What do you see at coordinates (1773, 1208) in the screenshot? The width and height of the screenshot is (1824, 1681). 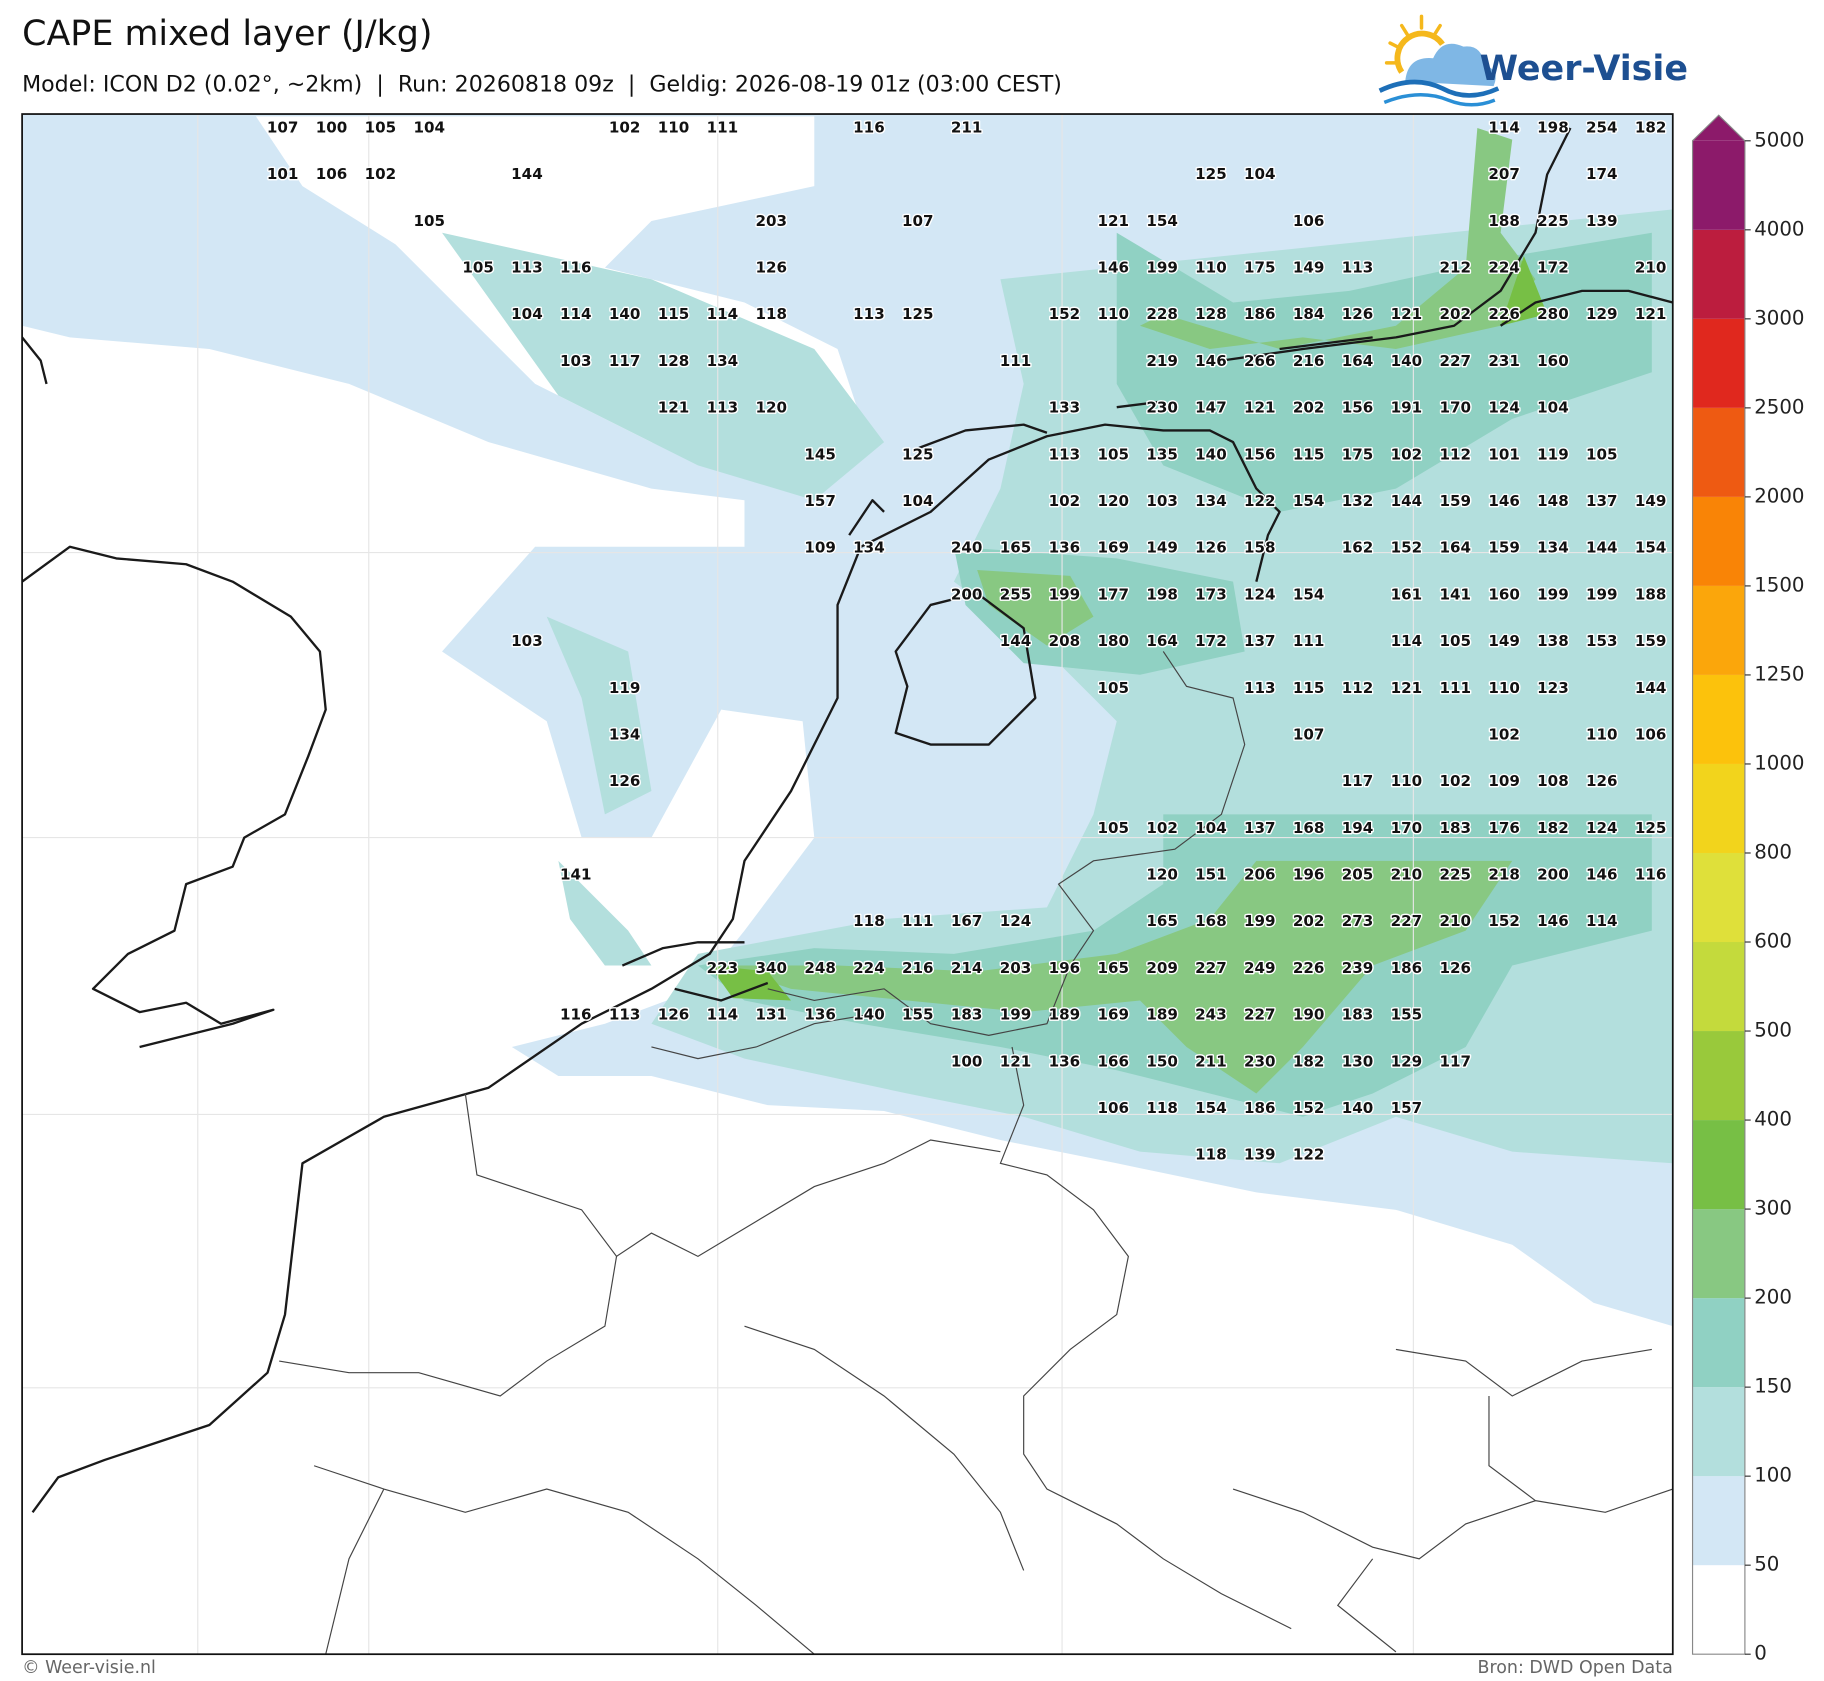 I see `colorbar-tick-label: 300` at bounding box center [1773, 1208].